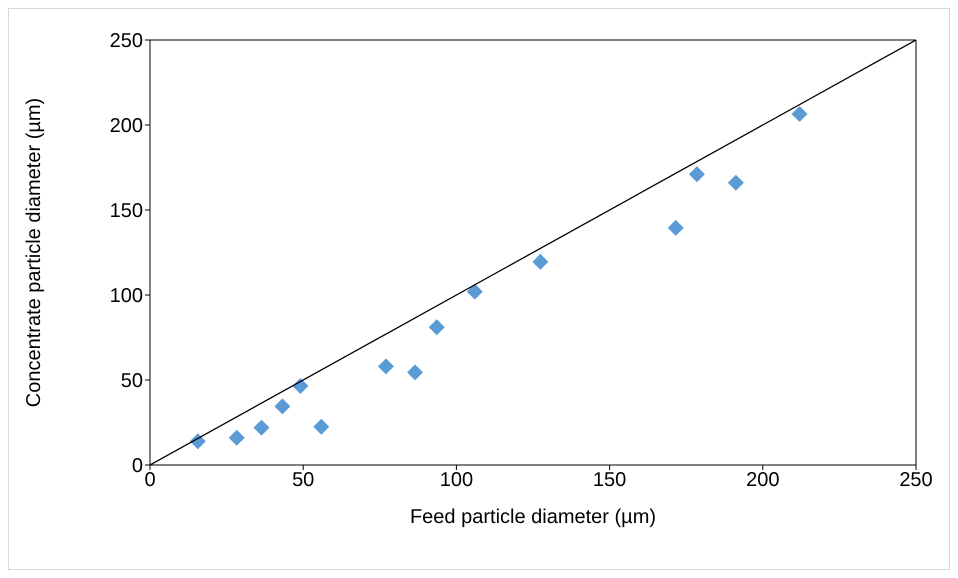  What do you see at coordinates (34, 253) in the screenshot?
I see `y-axis-title: Concentrate particle diameter (µm)` at bounding box center [34, 253].